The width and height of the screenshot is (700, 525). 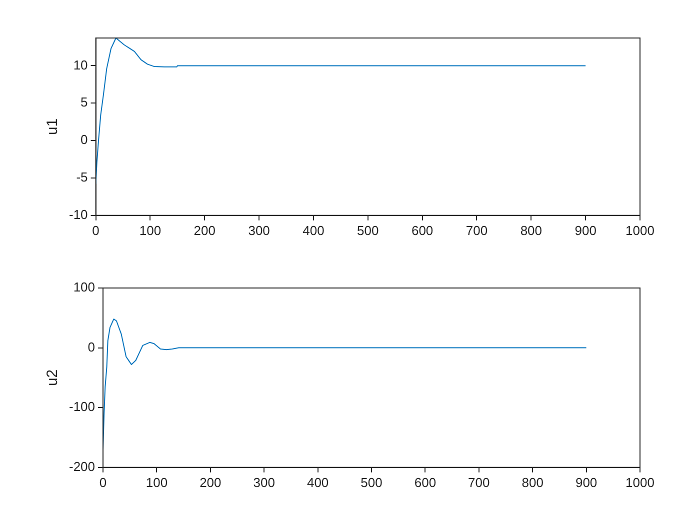 What do you see at coordinates (80, 64) in the screenshot?
I see `y-tick-label: 10` at bounding box center [80, 64].